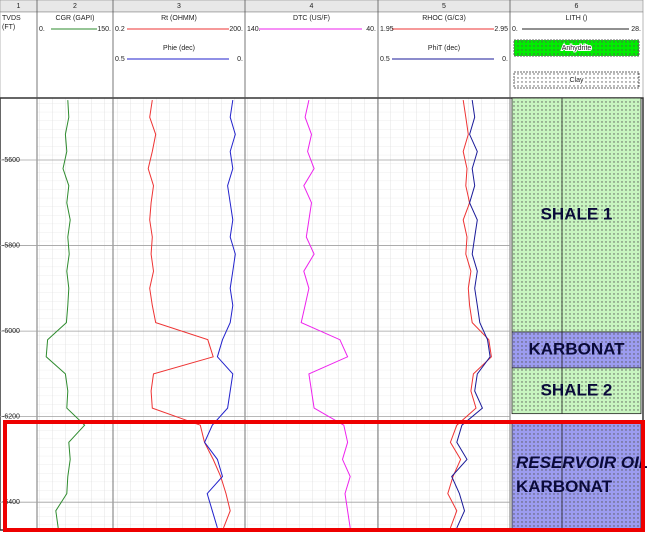  I want to click on curve-name: DTC (US/F), so click(311, 18).